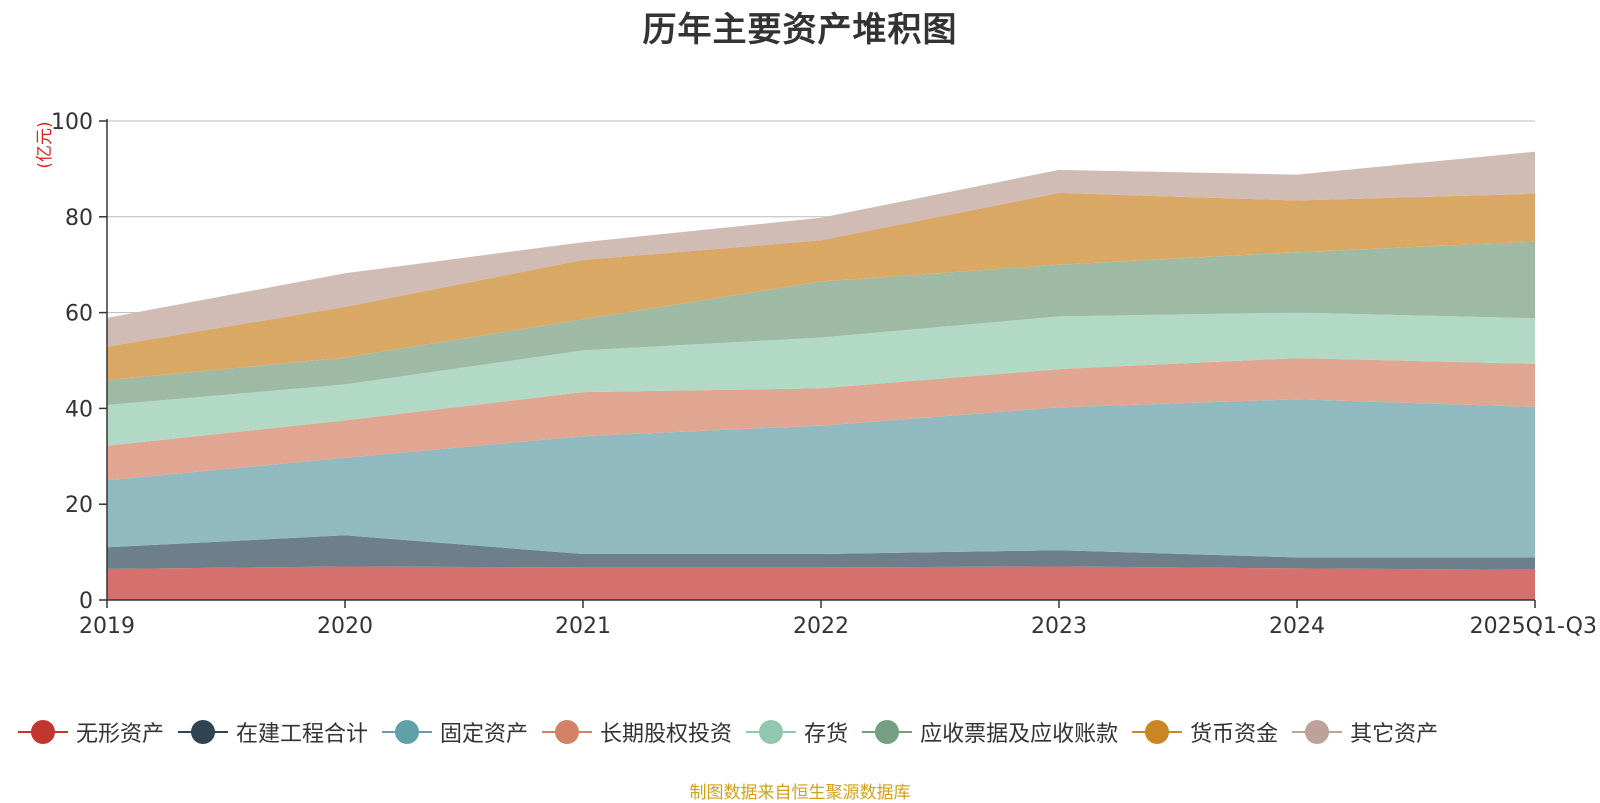 This screenshot has width=1600, height=803. I want to click on y-tick-label: 100, so click(72, 122).